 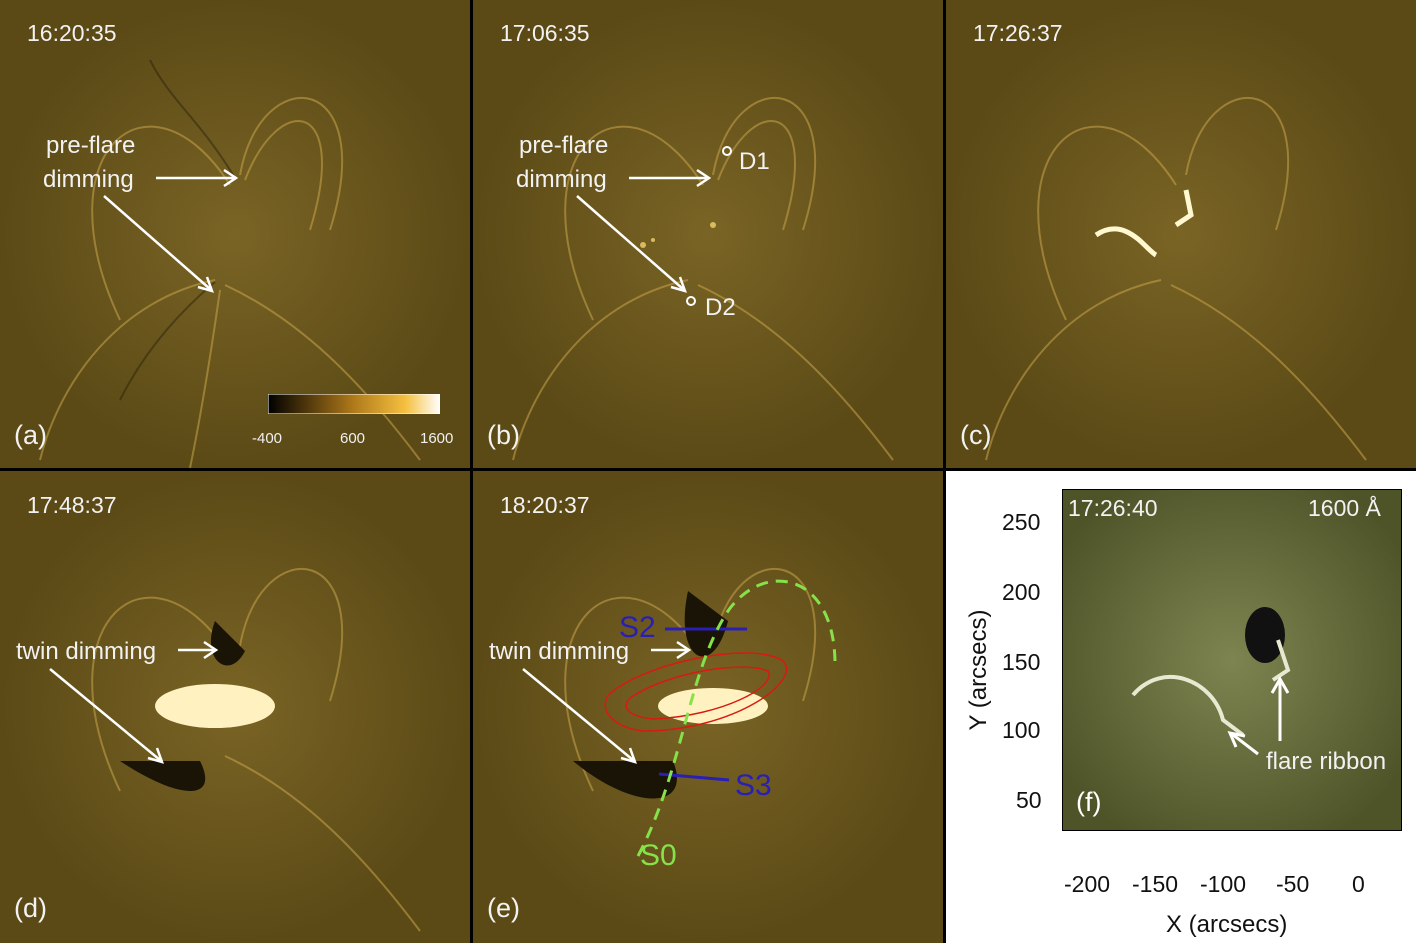 What do you see at coordinates (1021, 522) in the screenshot?
I see `ytick: 250` at bounding box center [1021, 522].